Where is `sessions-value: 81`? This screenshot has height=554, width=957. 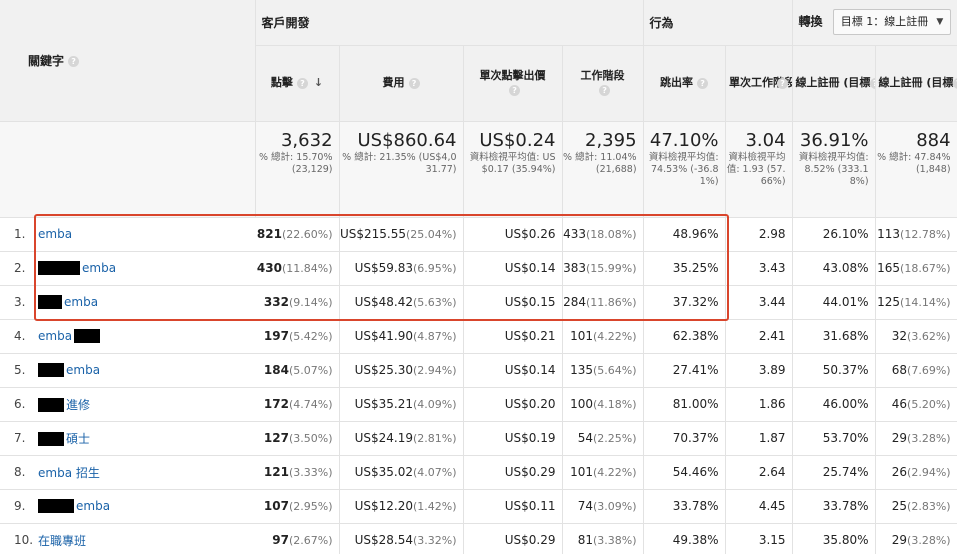
sessions-value: 81 is located at coordinates (585, 540).